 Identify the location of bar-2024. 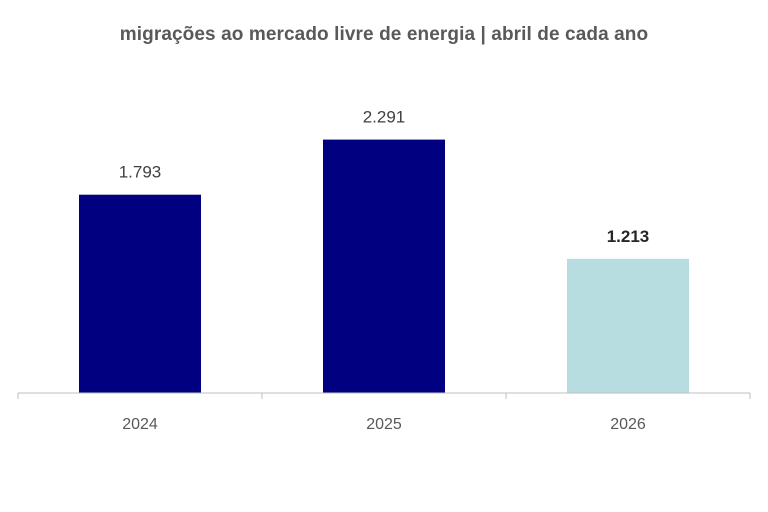
(140, 293).